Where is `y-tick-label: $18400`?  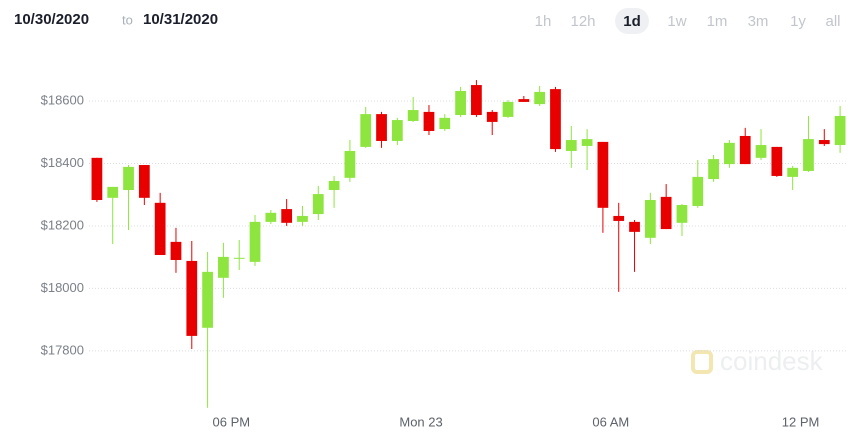 y-tick-label: $18400 is located at coordinates (62, 162).